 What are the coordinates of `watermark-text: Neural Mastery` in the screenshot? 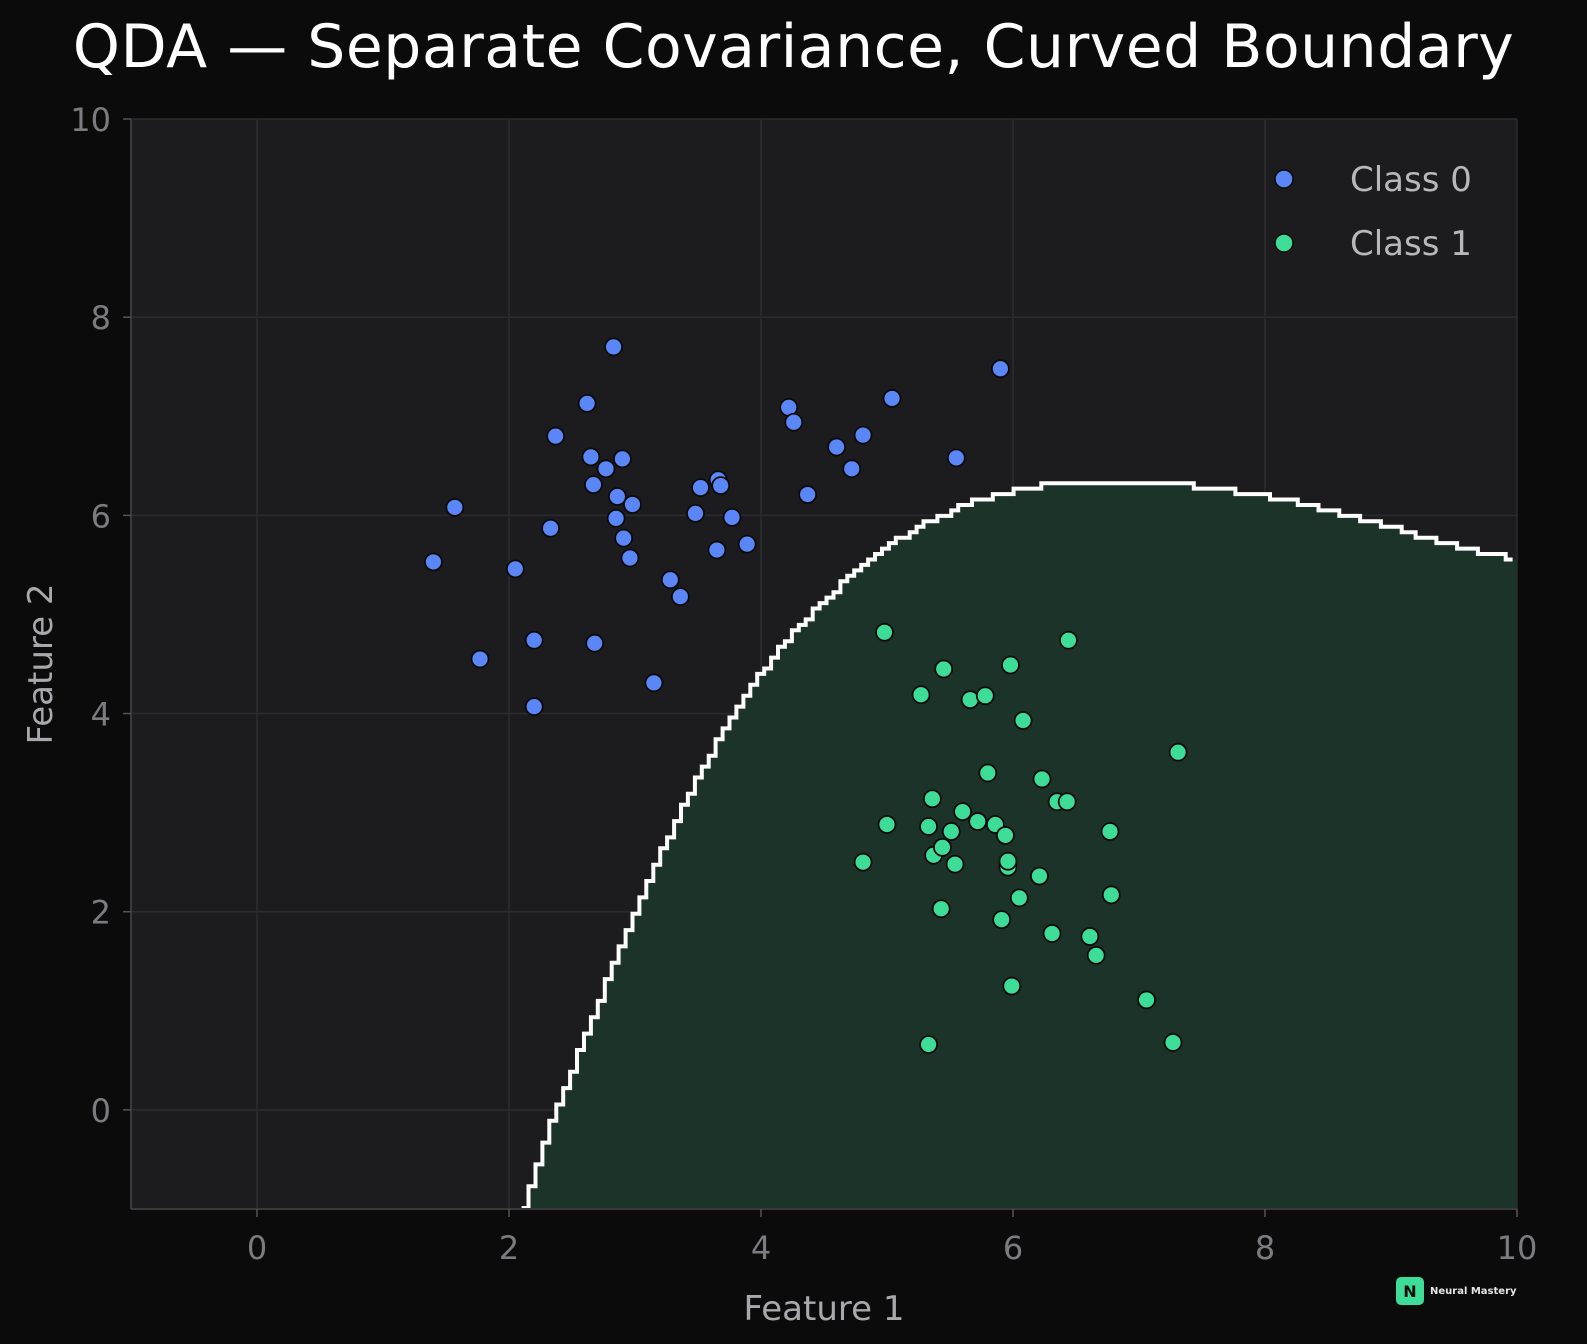 It's located at (1473, 1291).